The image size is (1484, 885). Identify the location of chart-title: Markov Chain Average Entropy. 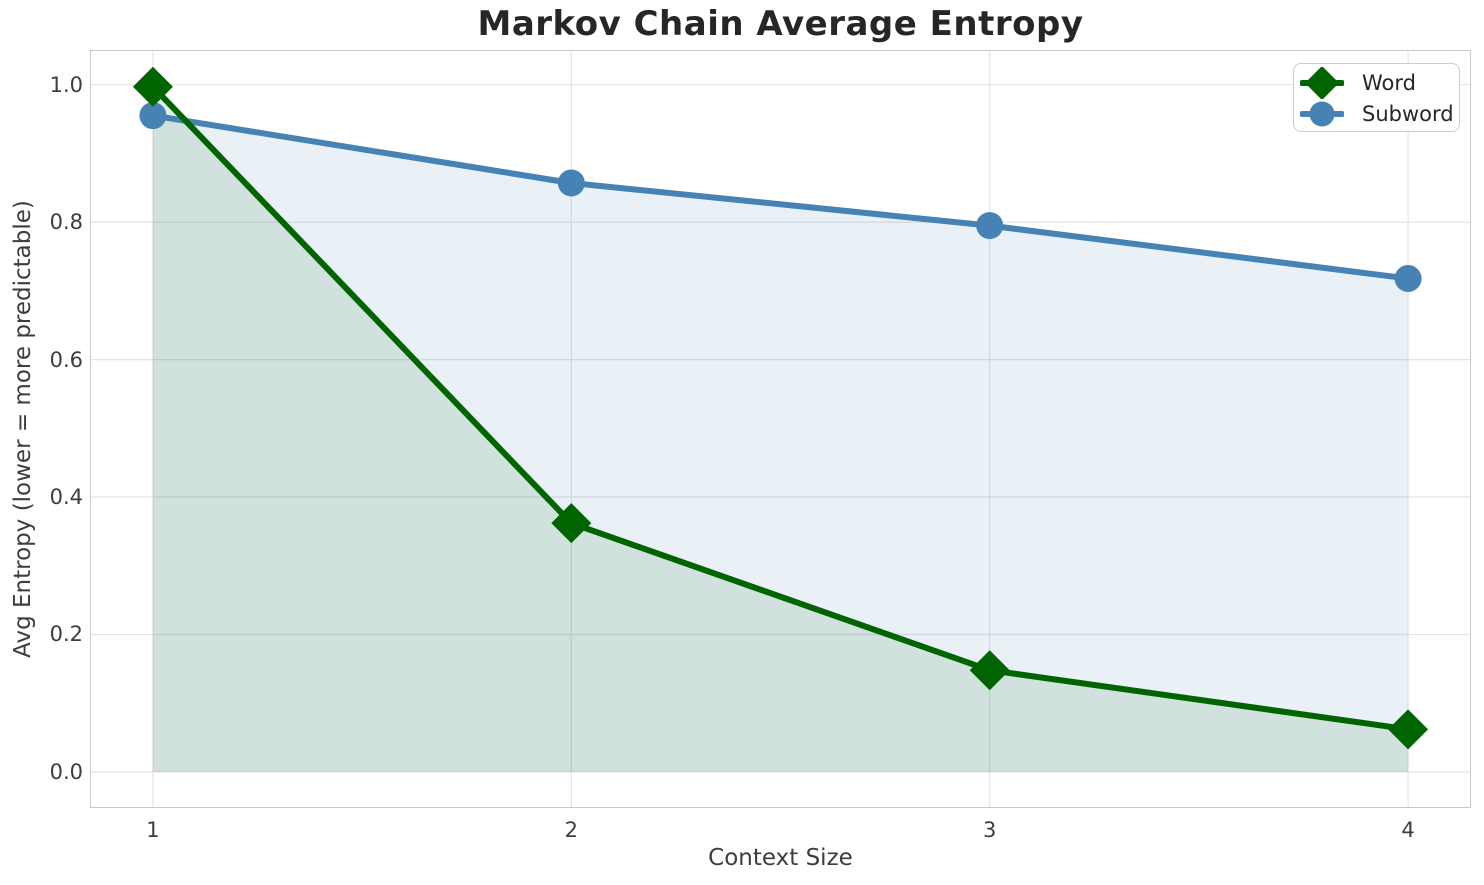
(780, 24).